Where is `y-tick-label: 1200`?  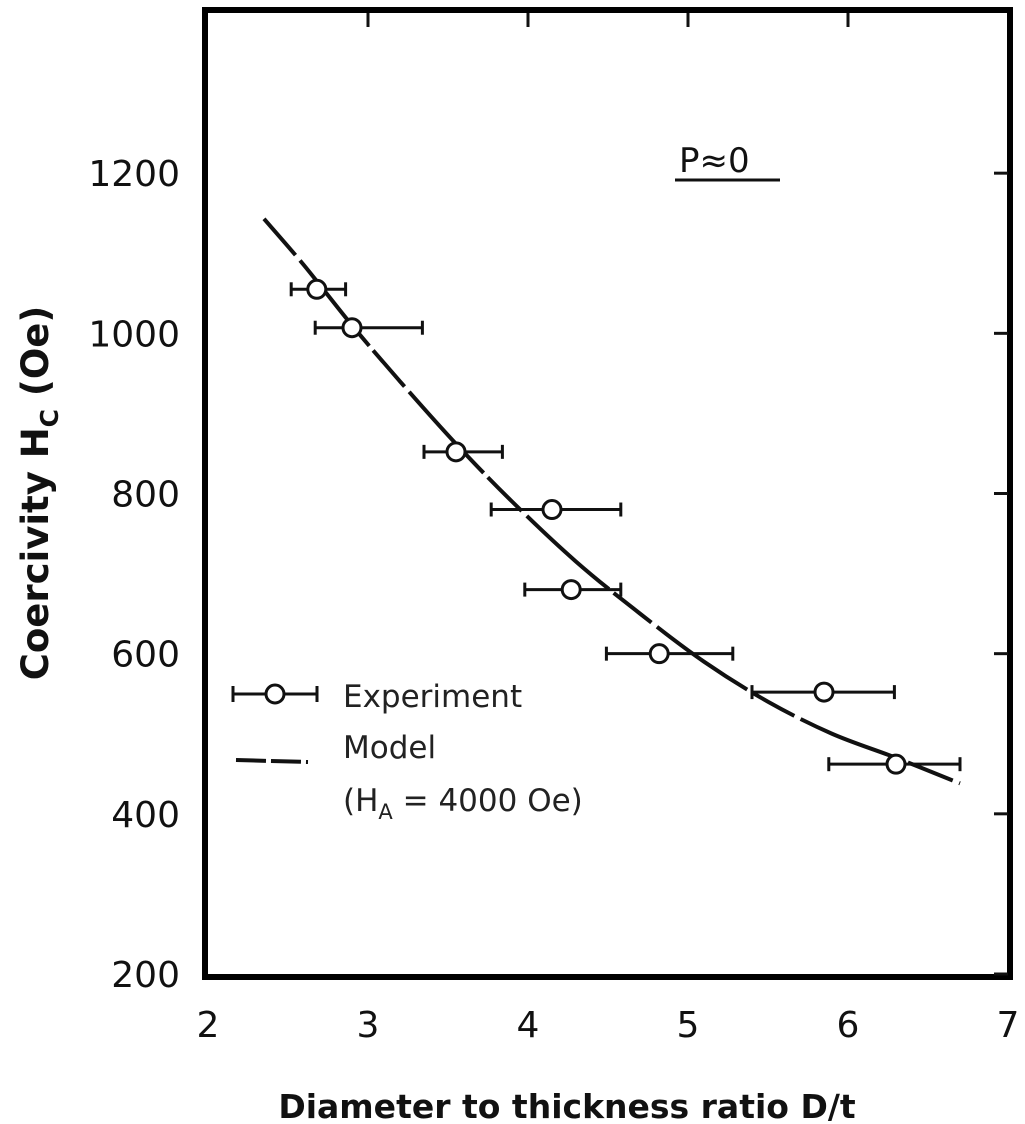 y-tick-label: 1200 is located at coordinates (134, 174).